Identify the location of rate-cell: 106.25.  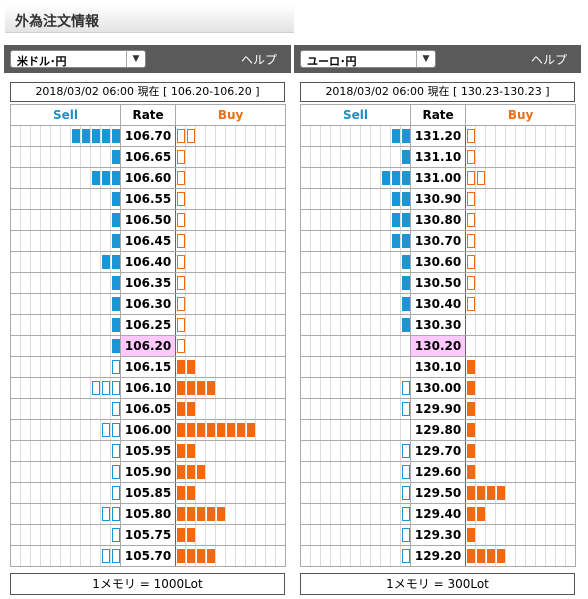
(148, 325).